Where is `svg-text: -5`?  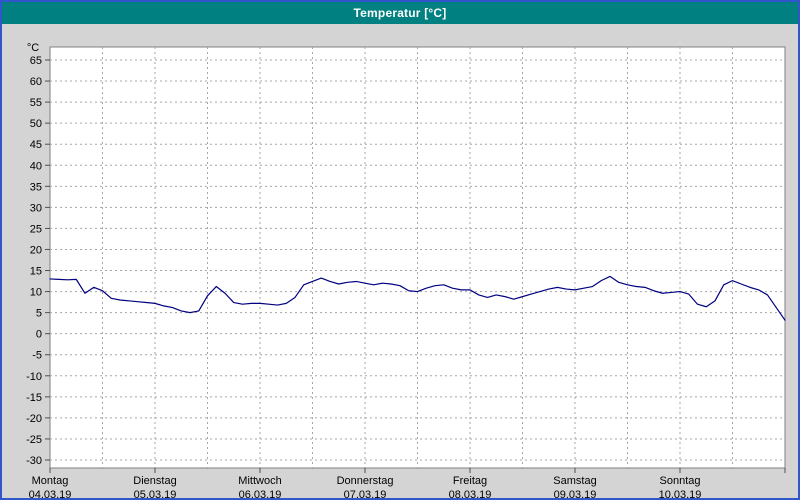
svg-text: -5 is located at coordinates (37, 356).